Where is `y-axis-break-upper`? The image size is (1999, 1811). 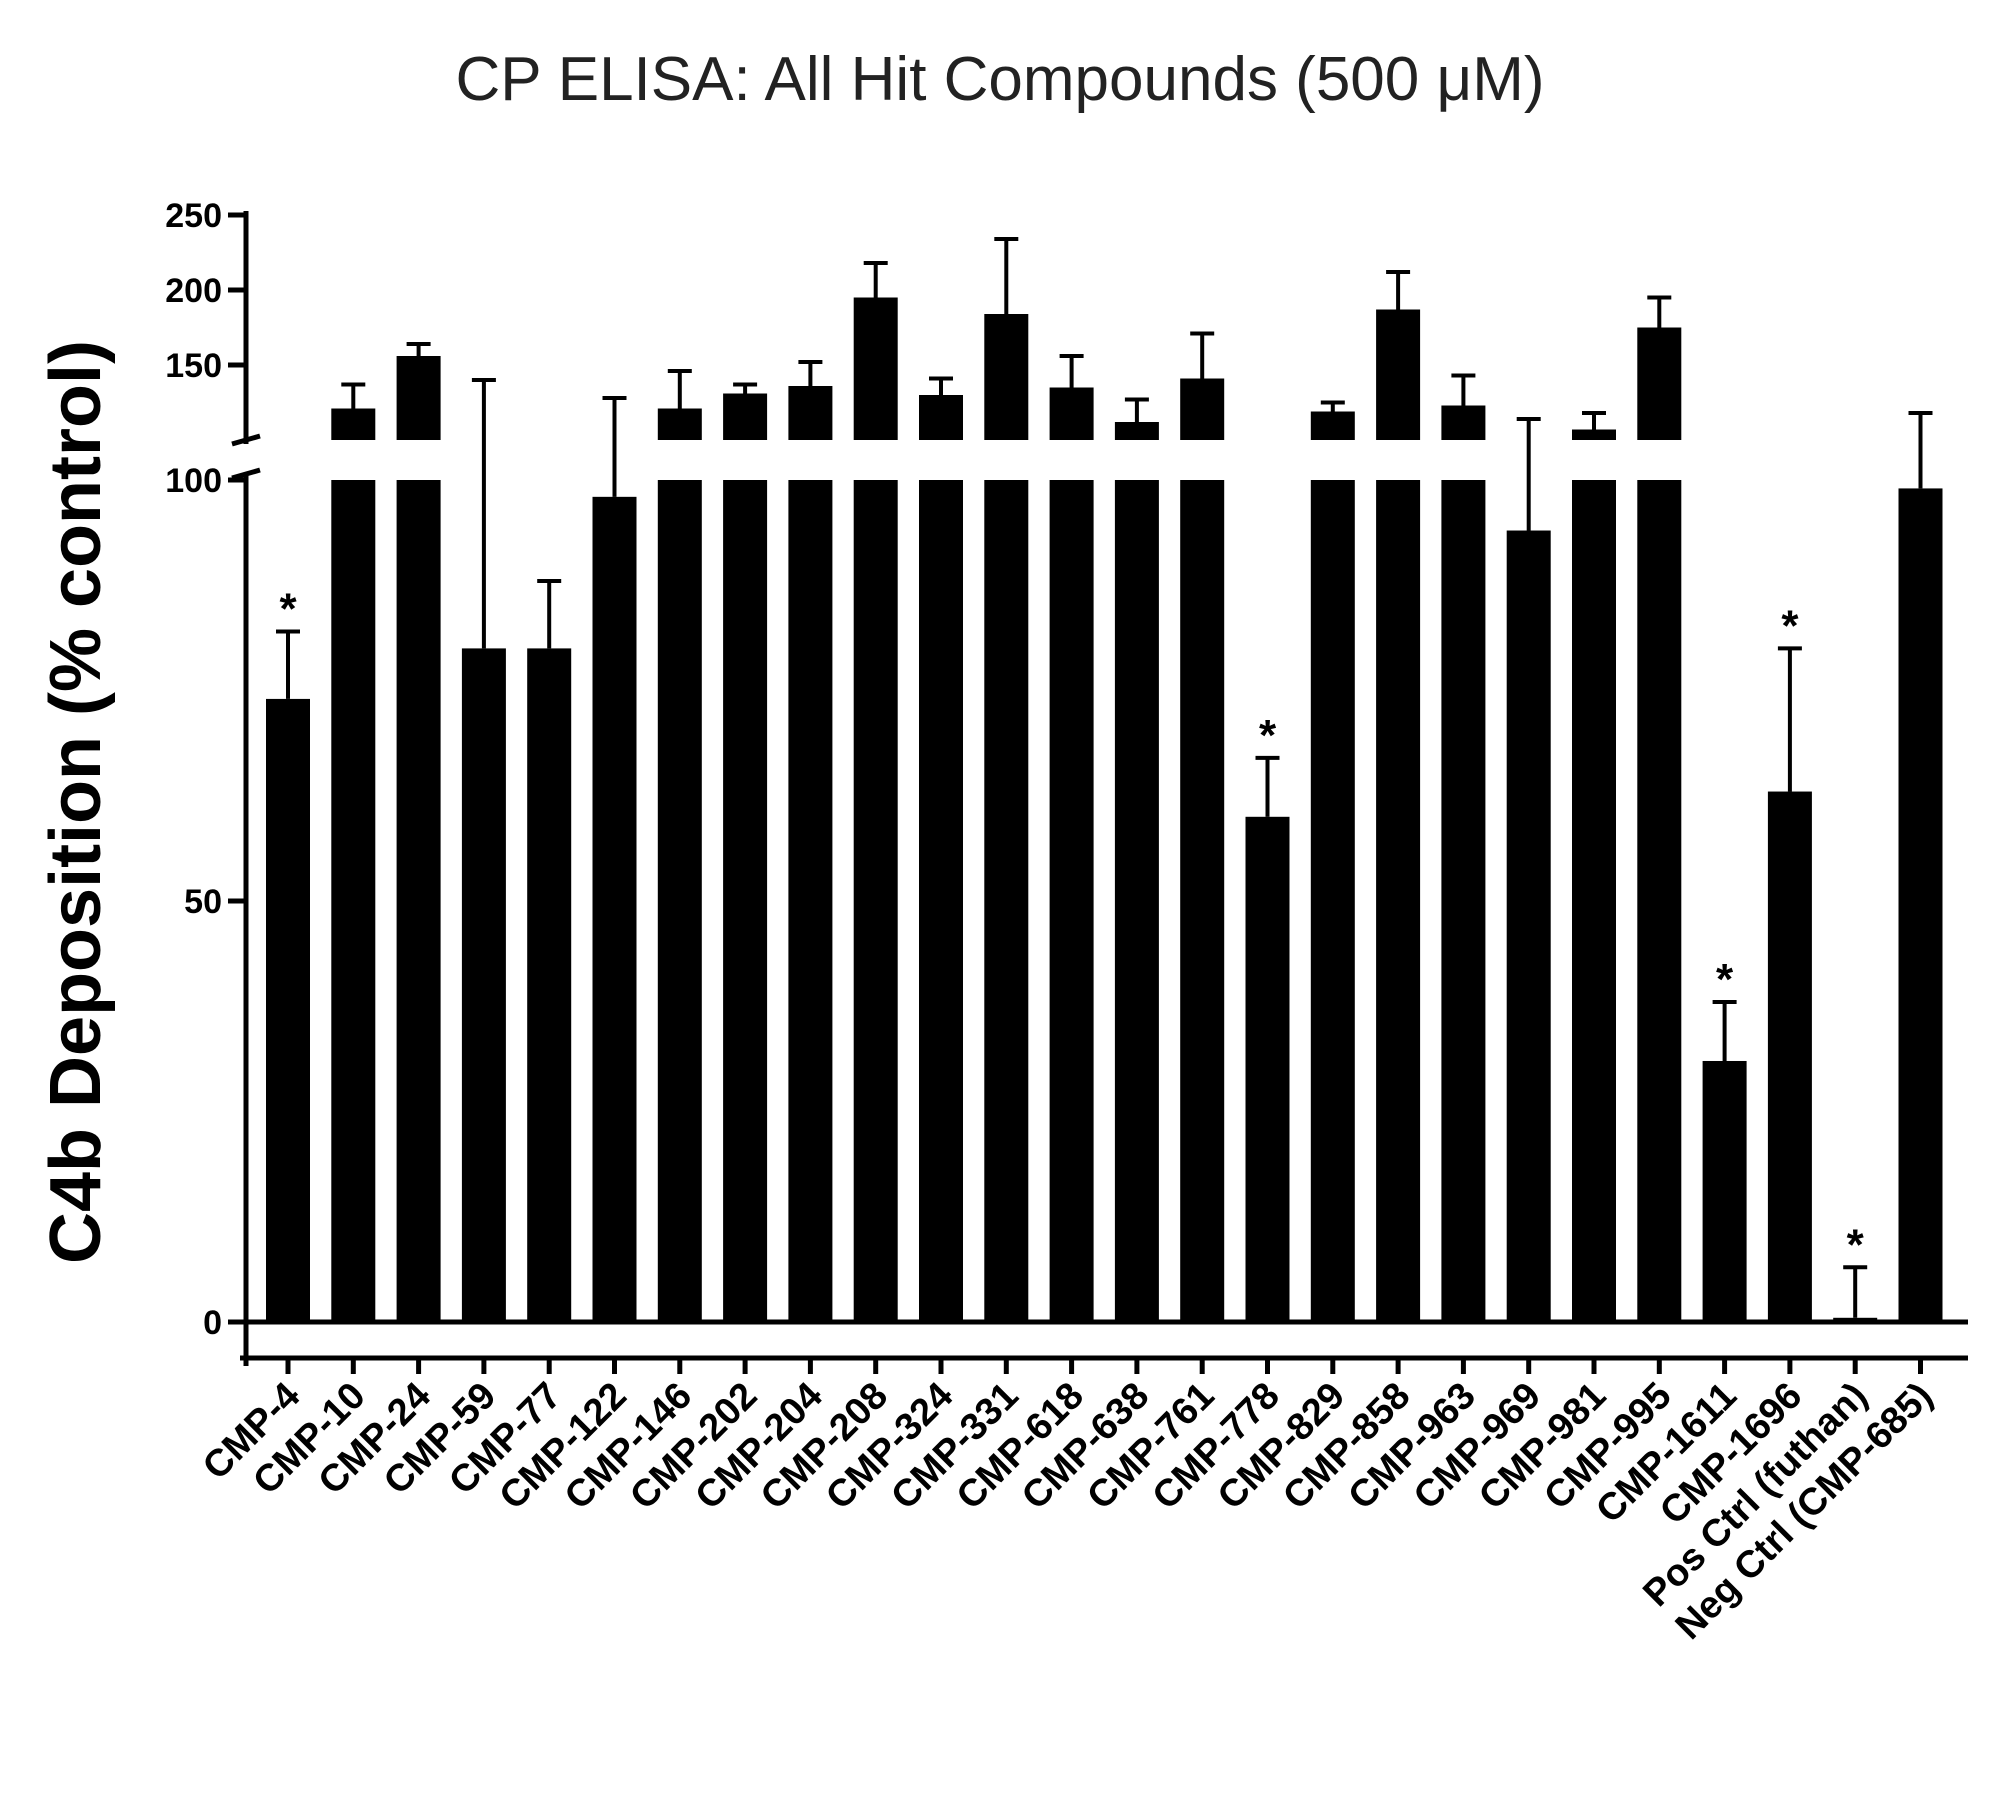
y-axis-break-upper is located at coordinates (246, 440).